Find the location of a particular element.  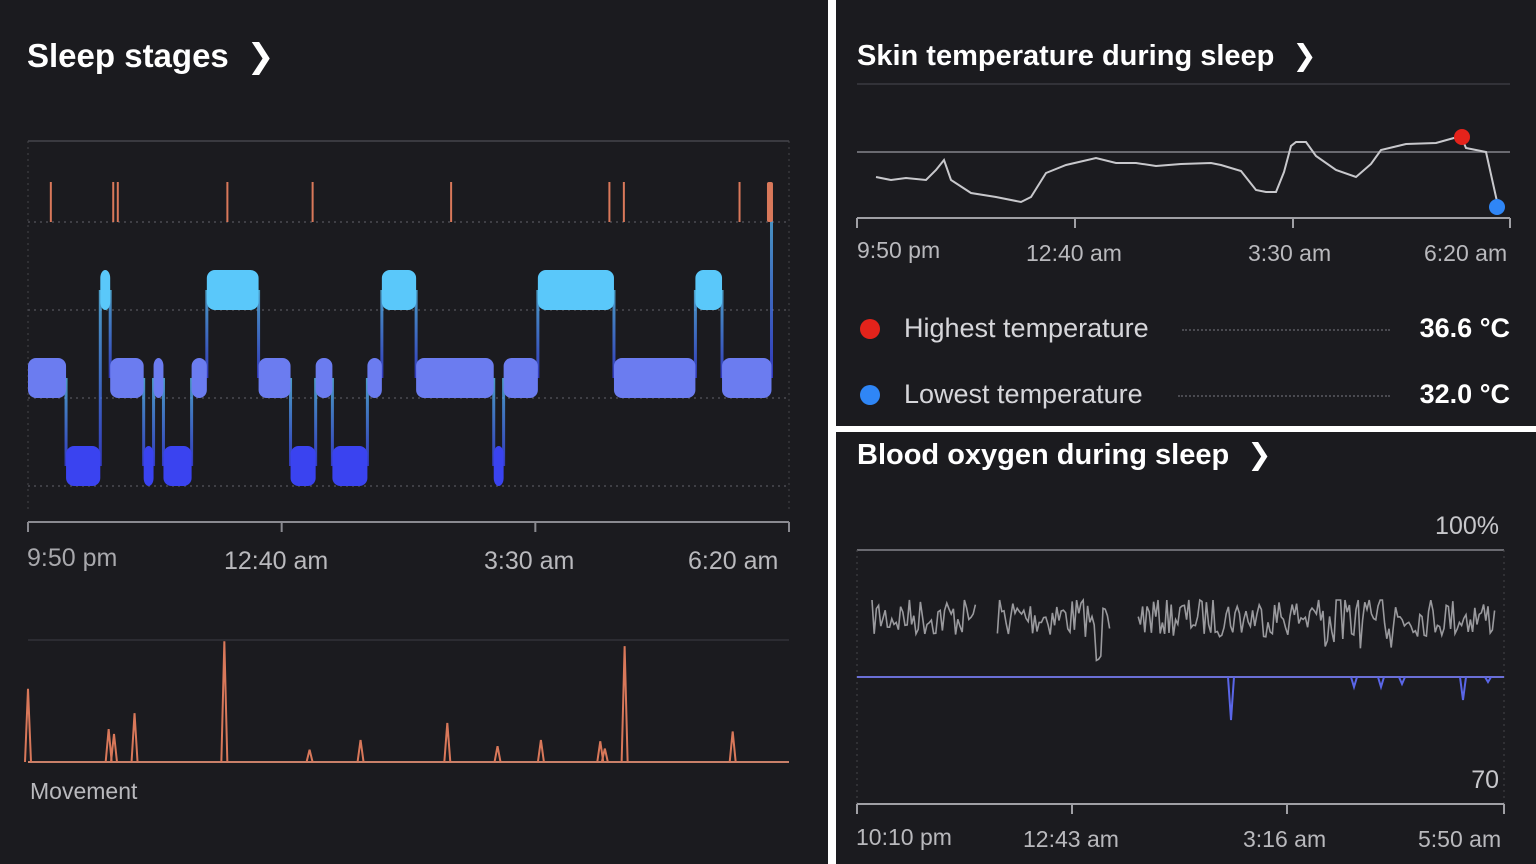

lowest-temperature-value: 32.0 °C is located at coordinates (1464, 394).